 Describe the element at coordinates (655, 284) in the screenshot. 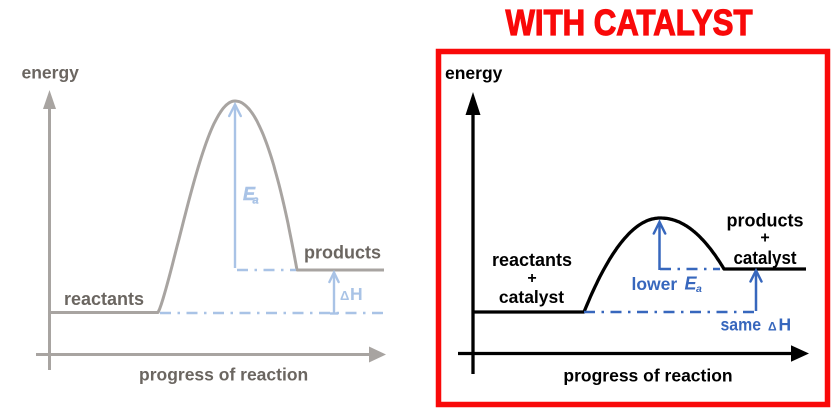

I see `svg-text: lower` at that location.